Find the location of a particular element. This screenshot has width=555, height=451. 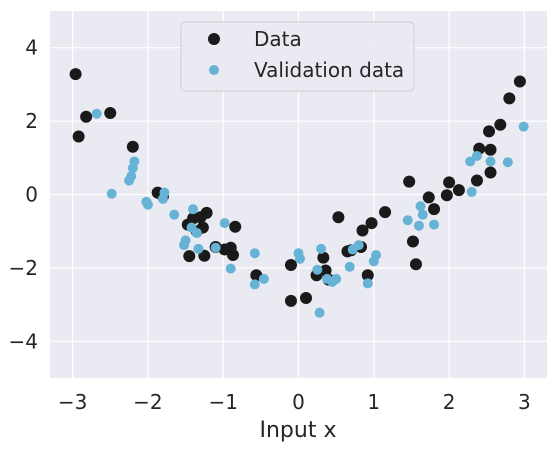

legend-box is located at coordinates (297, 56).